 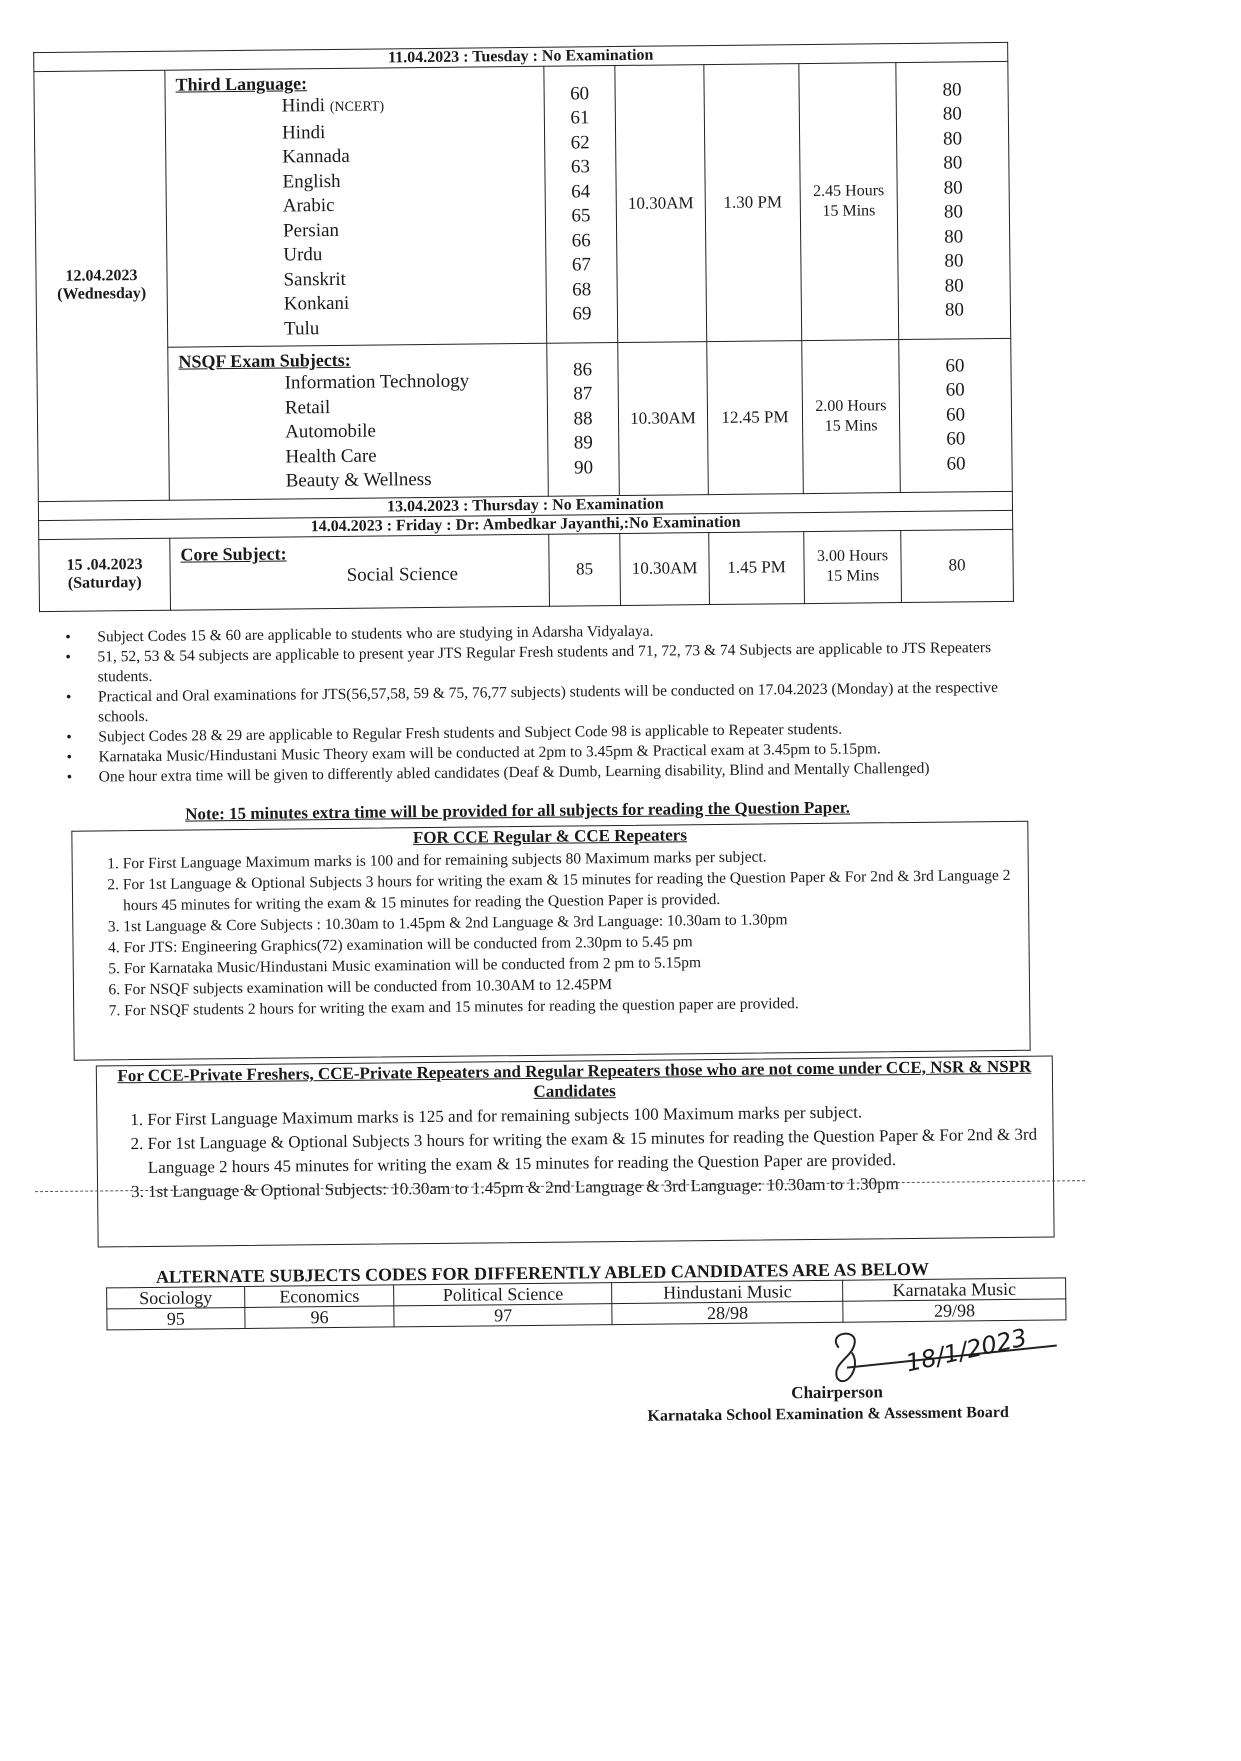 What do you see at coordinates (583, 467) in the screenshot?
I see `subject-code: 90` at bounding box center [583, 467].